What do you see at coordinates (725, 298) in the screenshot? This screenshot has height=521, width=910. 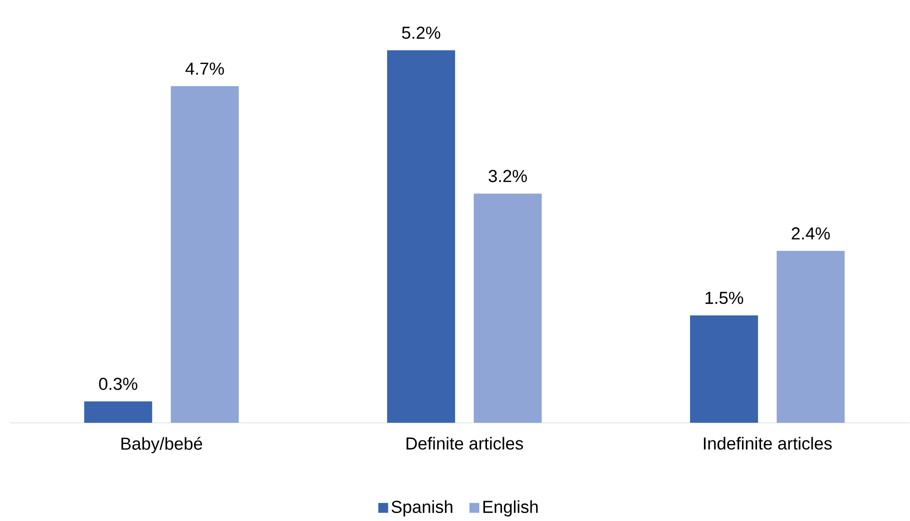 I see `data-label: 1.5%` at bounding box center [725, 298].